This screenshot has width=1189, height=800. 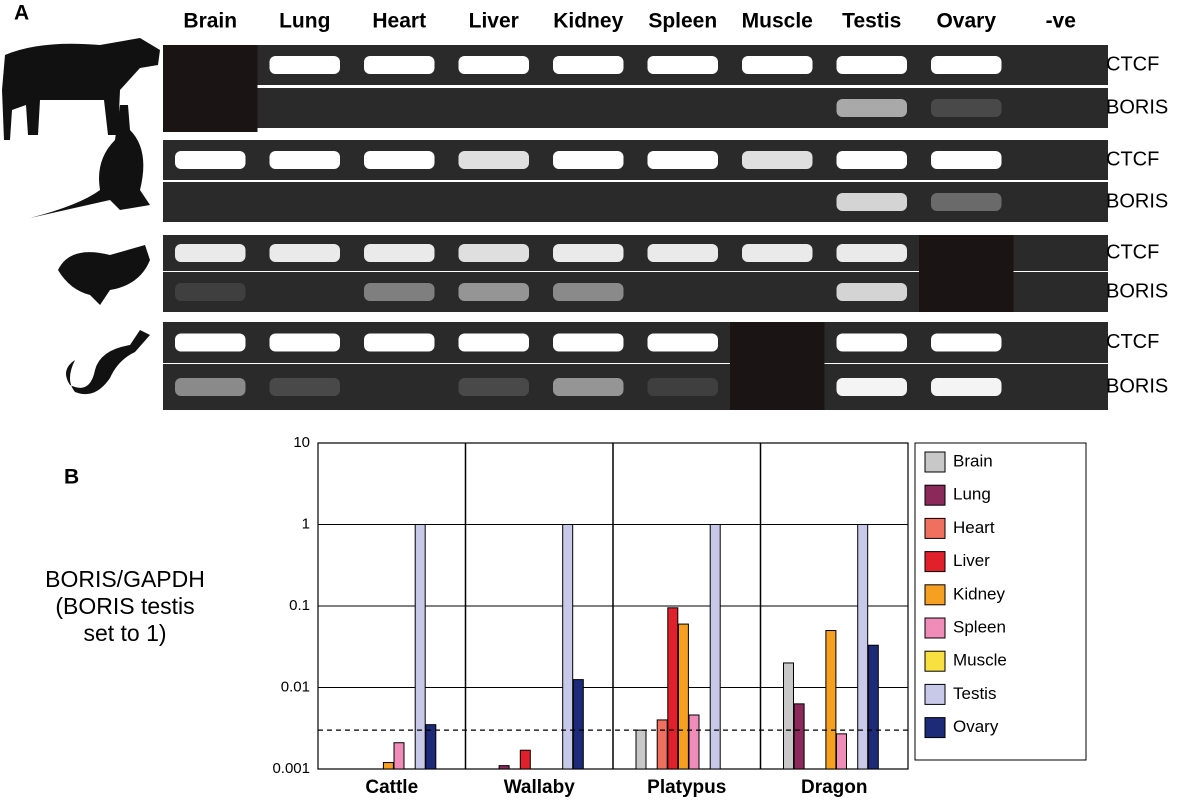 What do you see at coordinates (588, 21) in the screenshot?
I see `lane-label: Kidney` at bounding box center [588, 21].